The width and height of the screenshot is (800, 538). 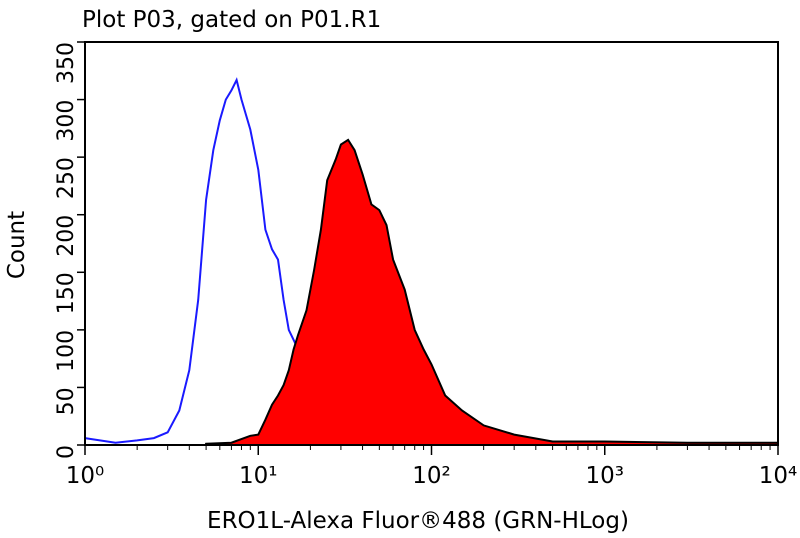 What do you see at coordinates (605, 476) in the screenshot?
I see `x-tick-label: 10³` at bounding box center [605, 476].